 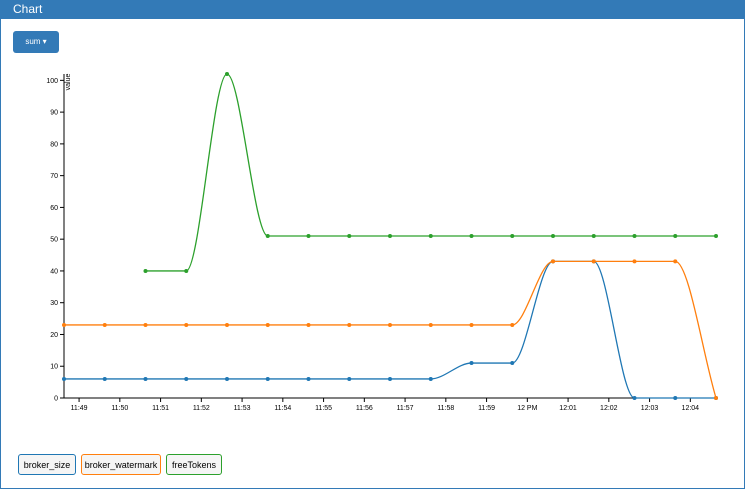 I want to click on x-tick-label: 11:54, so click(x=282, y=408).